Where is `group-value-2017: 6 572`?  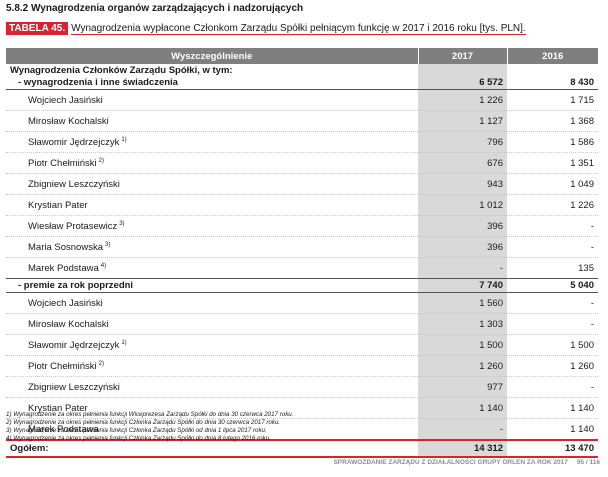
group-value-2017: 6 572 is located at coordinates (462, 83).